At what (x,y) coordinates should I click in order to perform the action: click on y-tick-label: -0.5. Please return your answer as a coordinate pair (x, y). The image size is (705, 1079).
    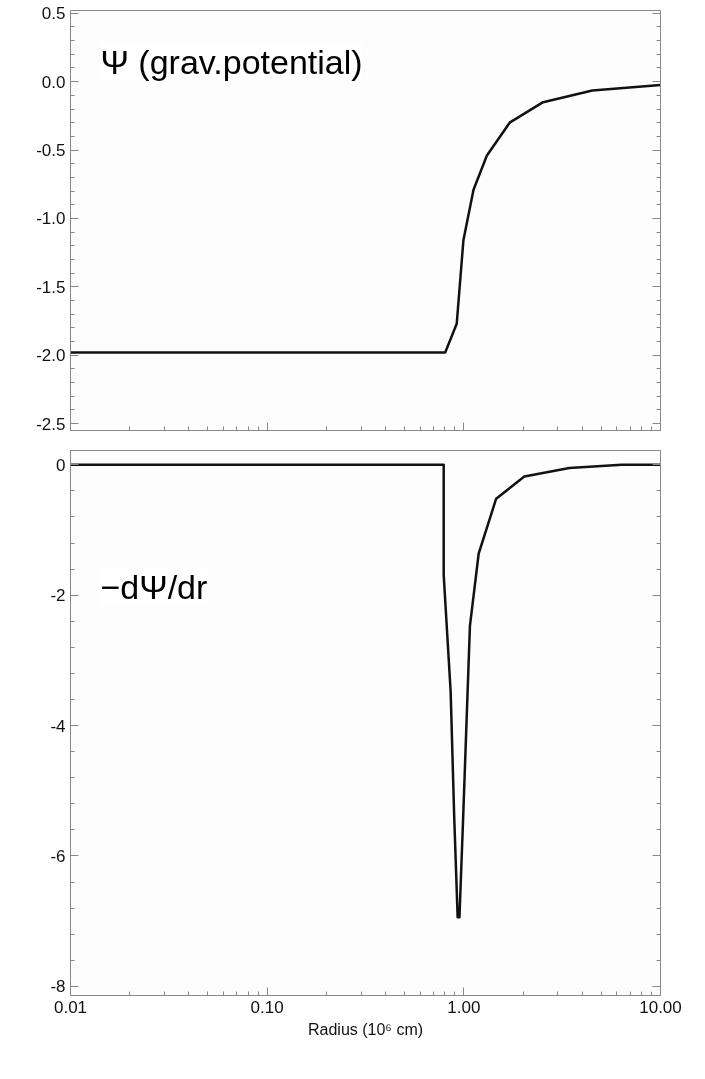
    Looking at the image, I should click on (51, 151).